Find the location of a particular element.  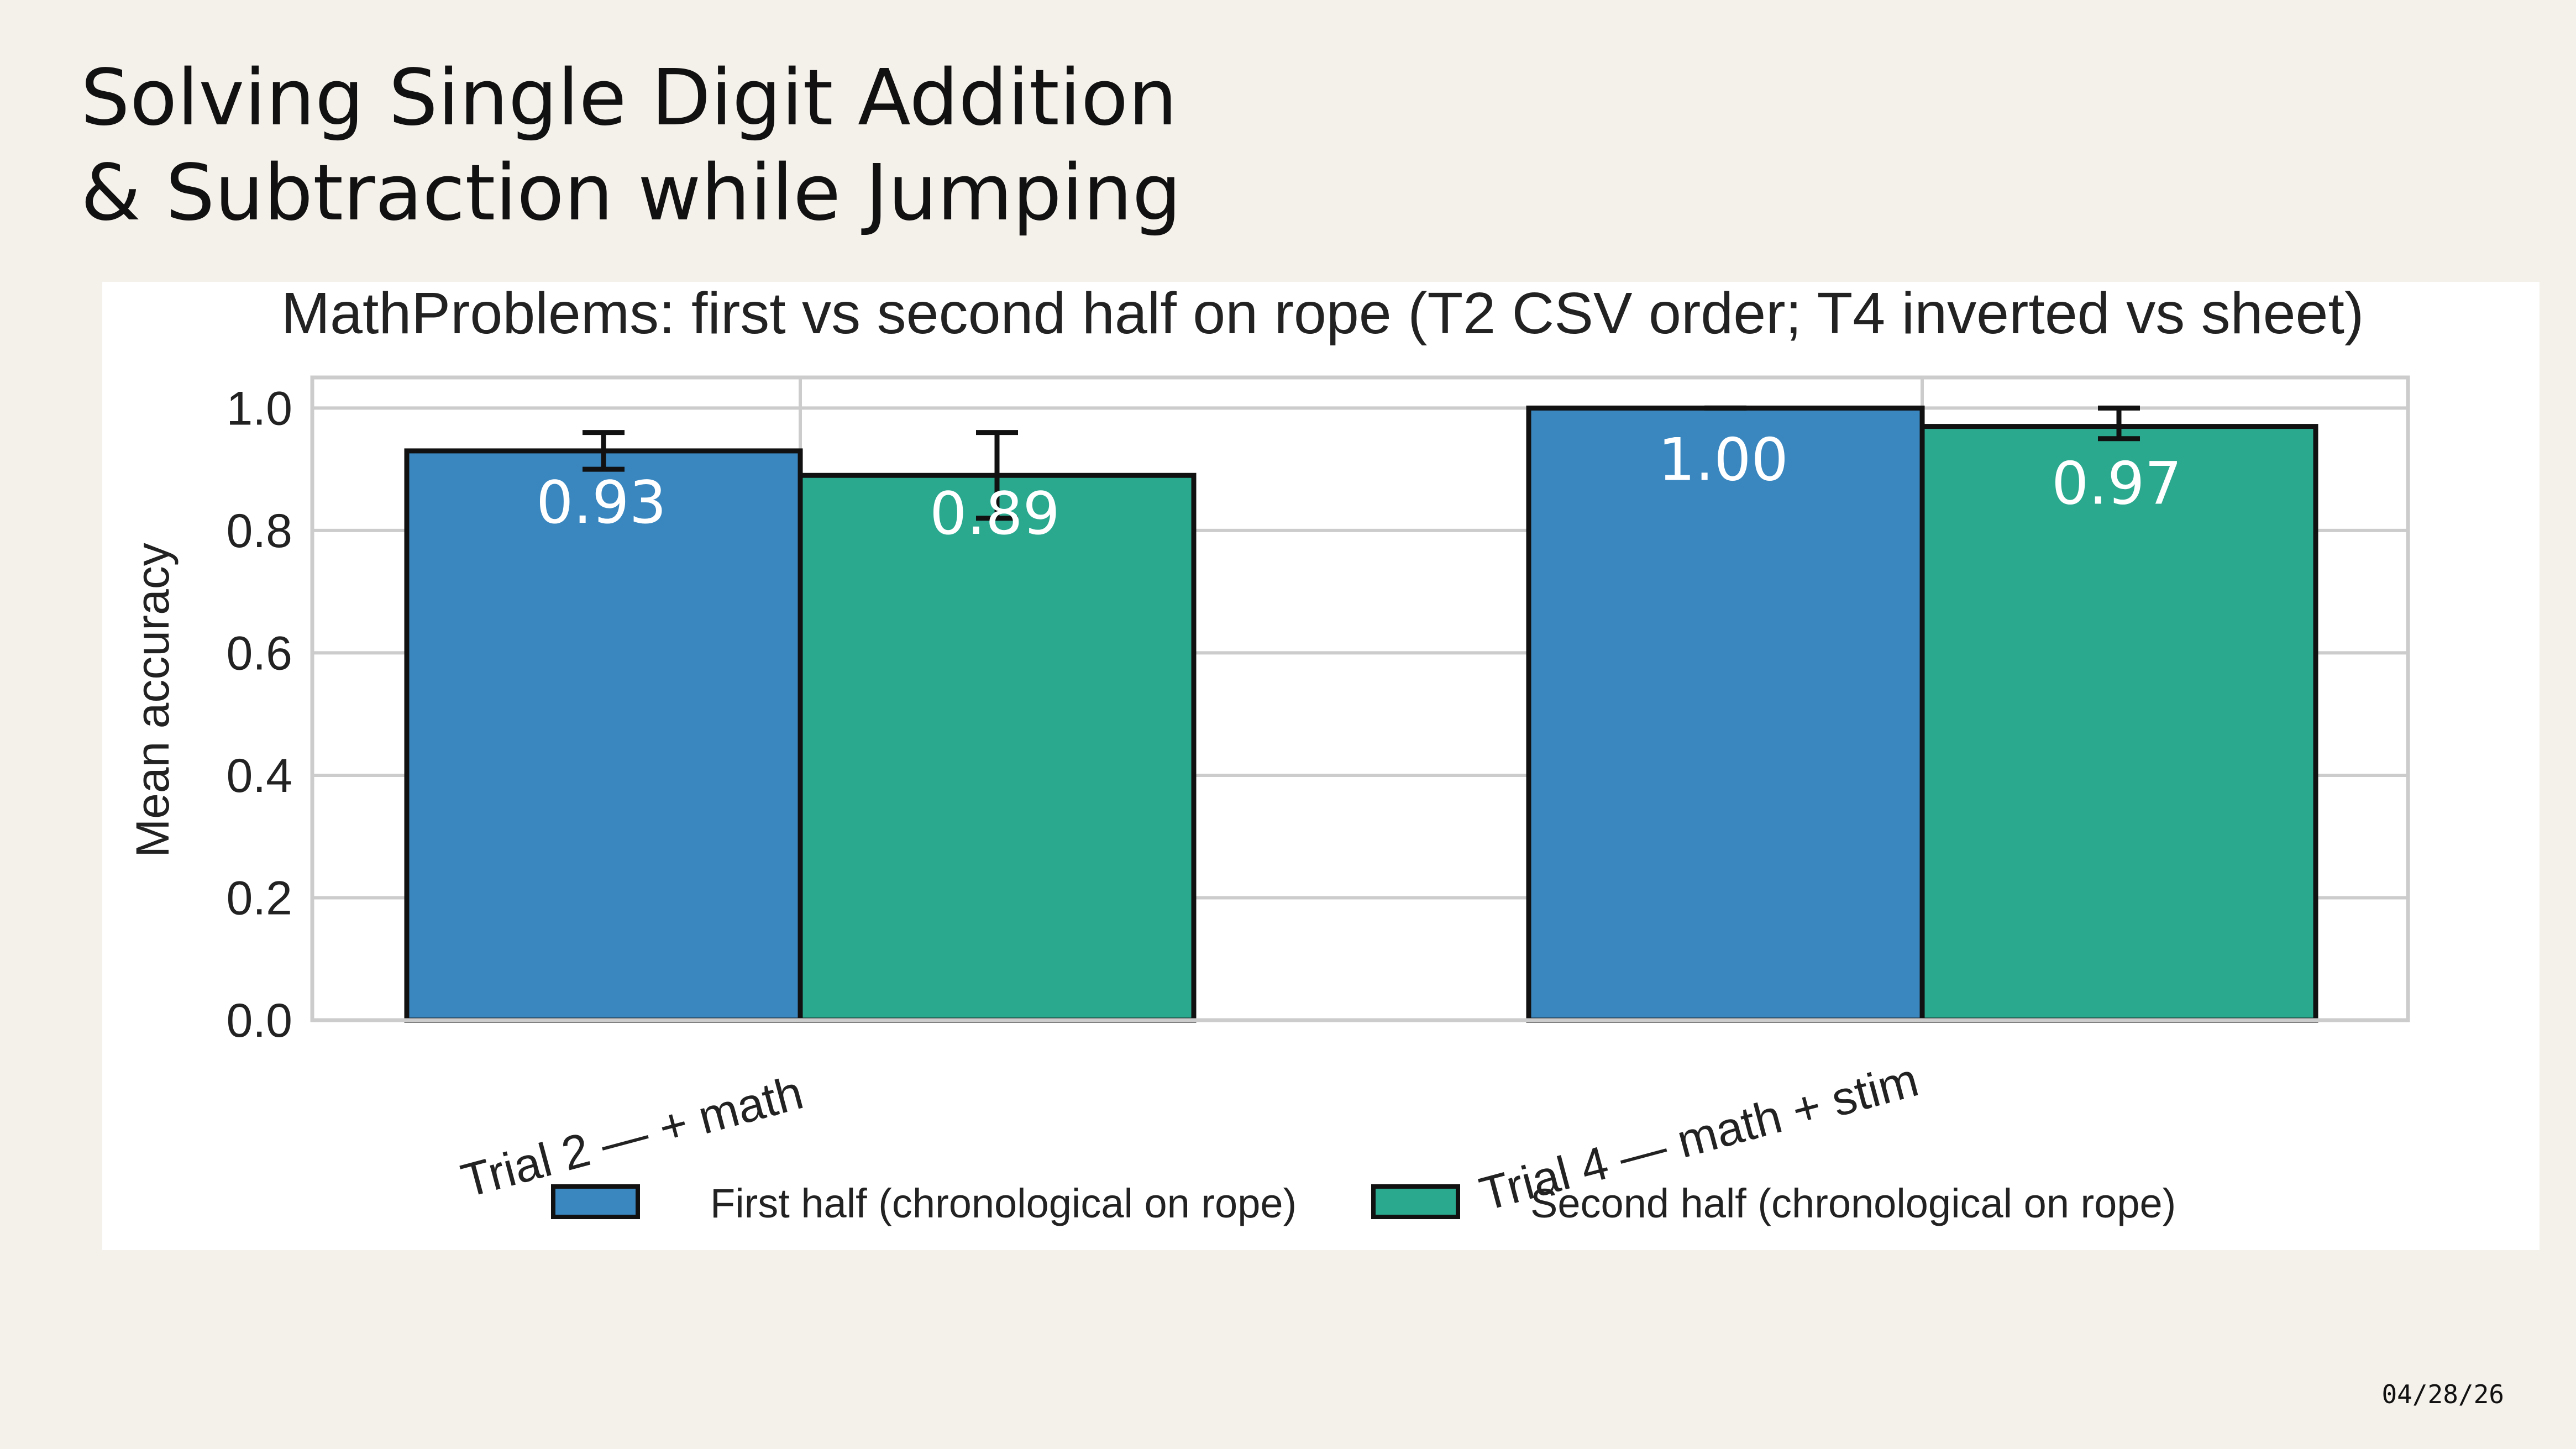

y-tick-labels: 0.0 0.2 0.4 0.6 0.8 1.0 is located at coordinates (259, 715).